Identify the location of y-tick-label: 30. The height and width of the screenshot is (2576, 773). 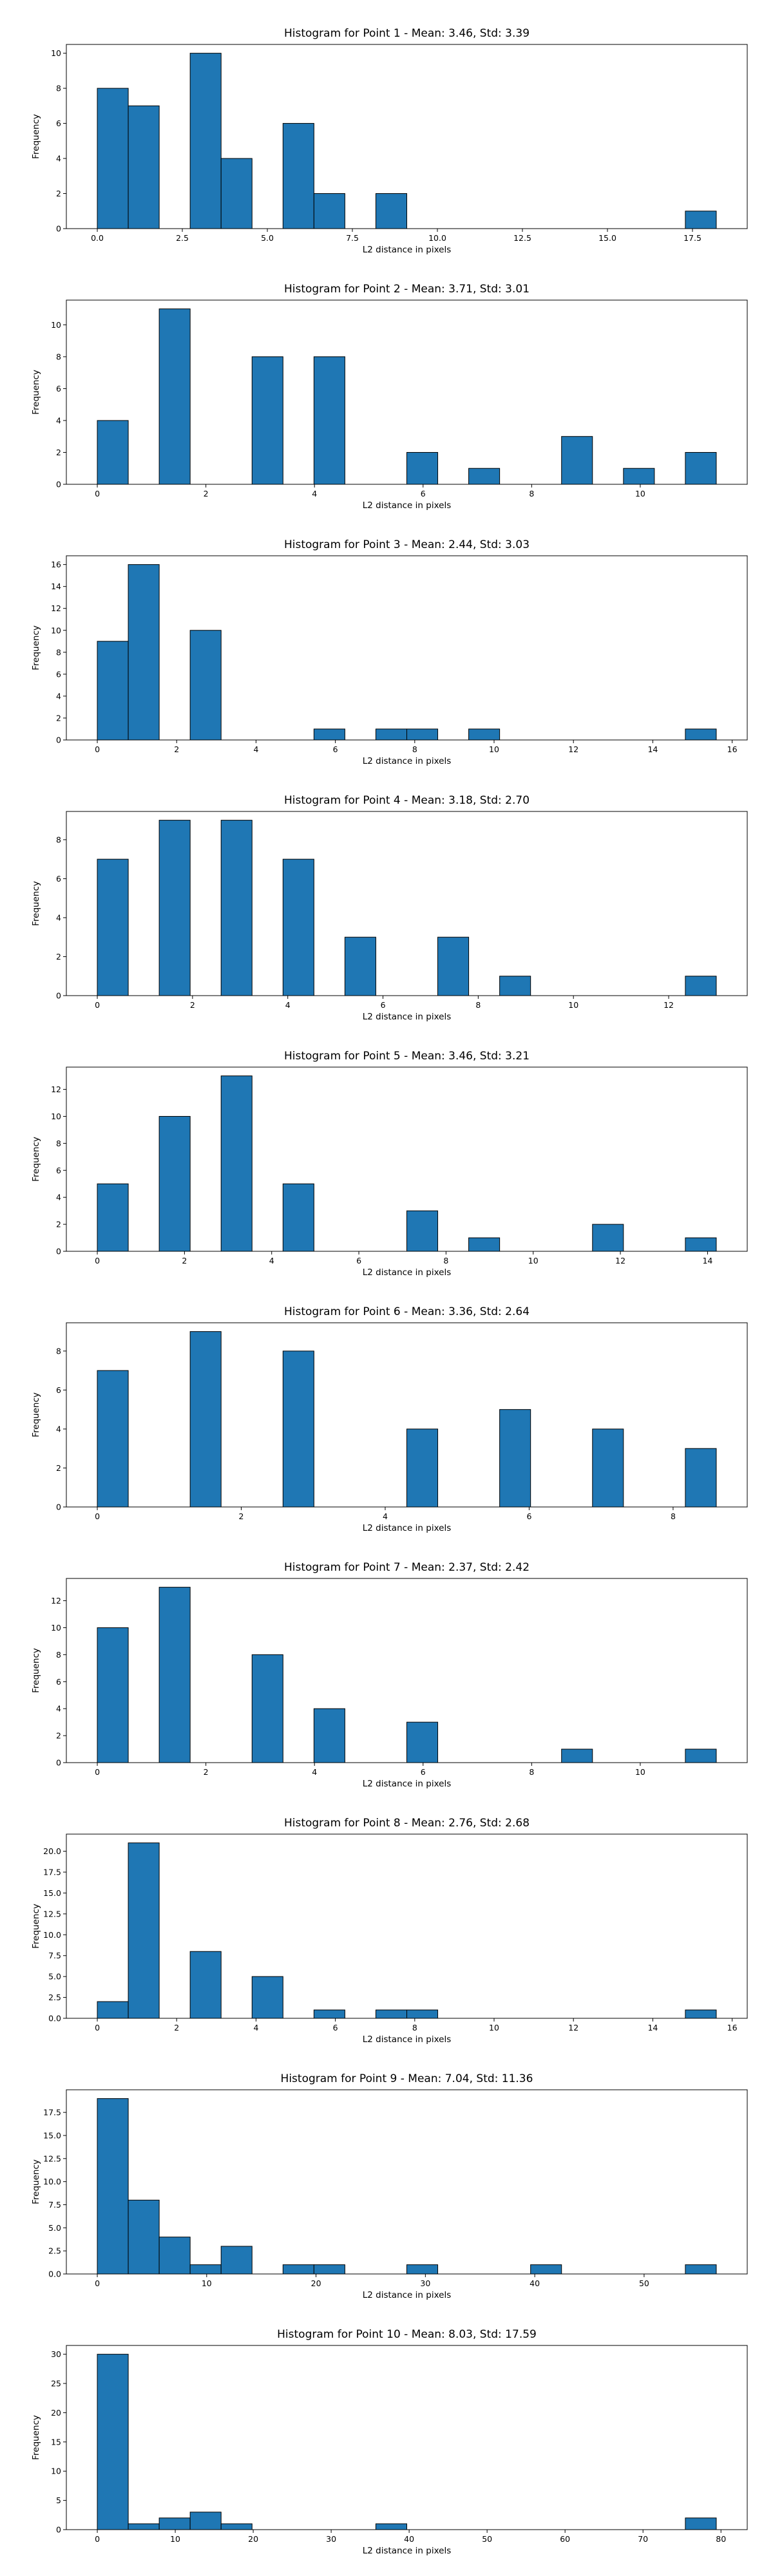
(56, 2354).